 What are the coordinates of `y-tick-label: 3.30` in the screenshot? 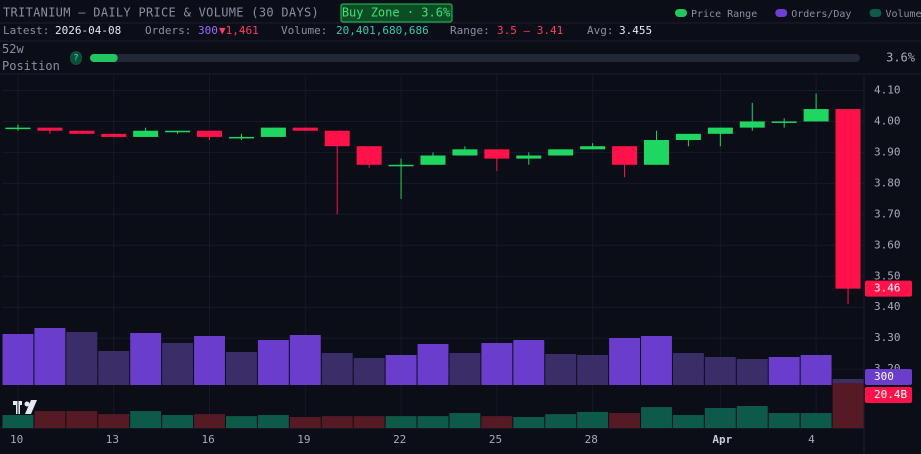 It's located at (887, 337).